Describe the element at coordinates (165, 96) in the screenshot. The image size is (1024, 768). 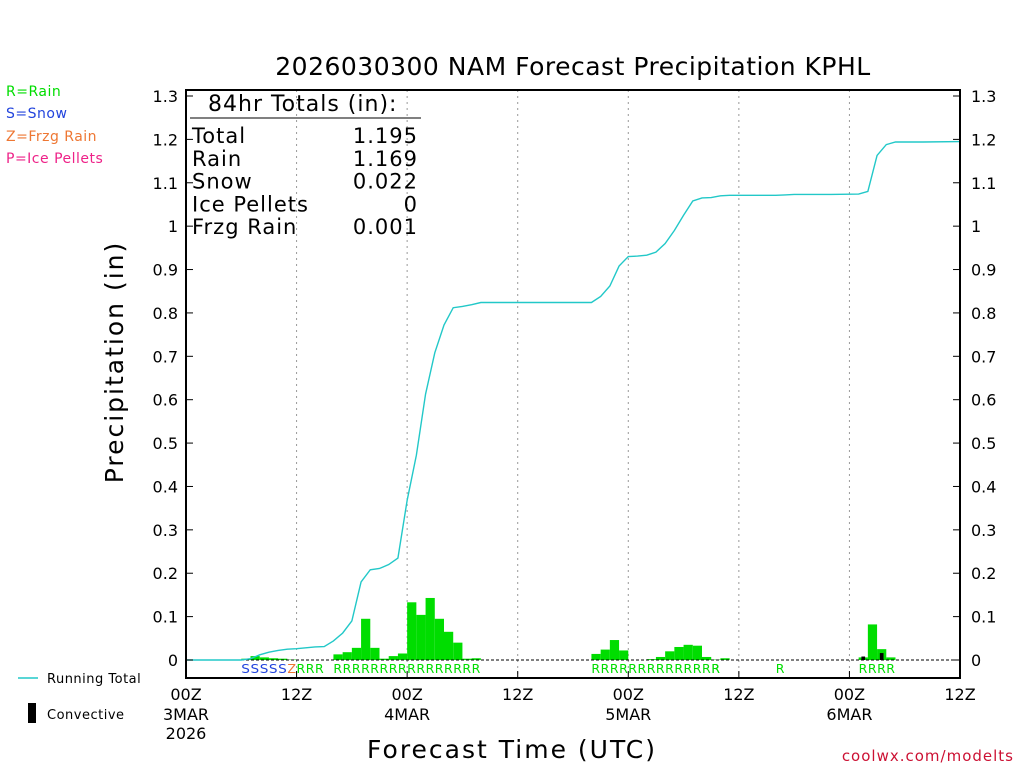
I see `y-tick-label-left: 1.3` at that location.